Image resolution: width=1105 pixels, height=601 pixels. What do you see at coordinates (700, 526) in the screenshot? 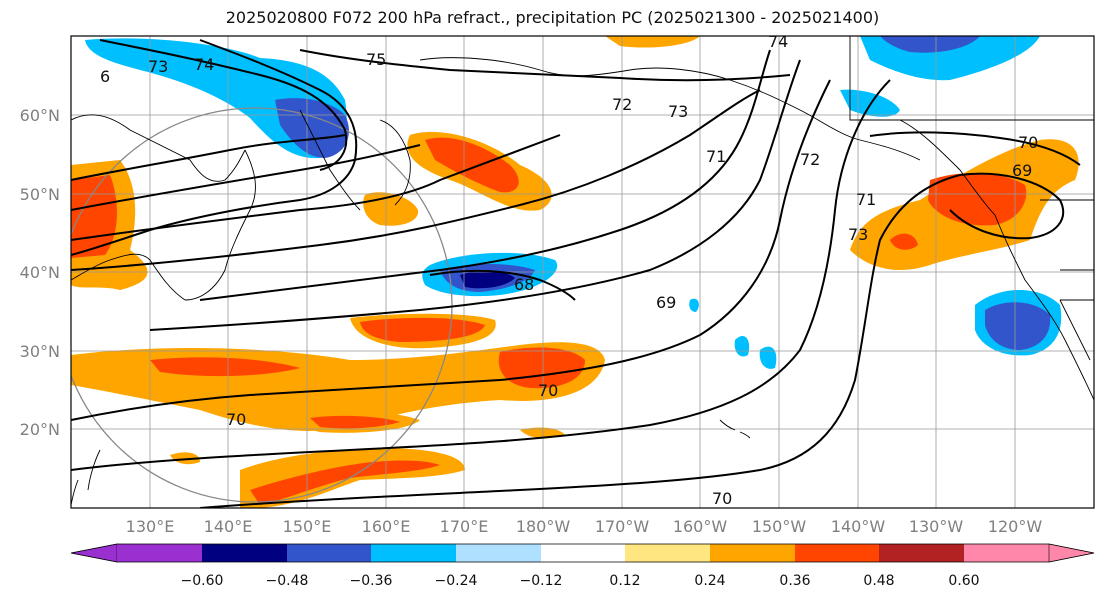
I see `lon-label-160w: 160°W` at bounding box center [700, 526].